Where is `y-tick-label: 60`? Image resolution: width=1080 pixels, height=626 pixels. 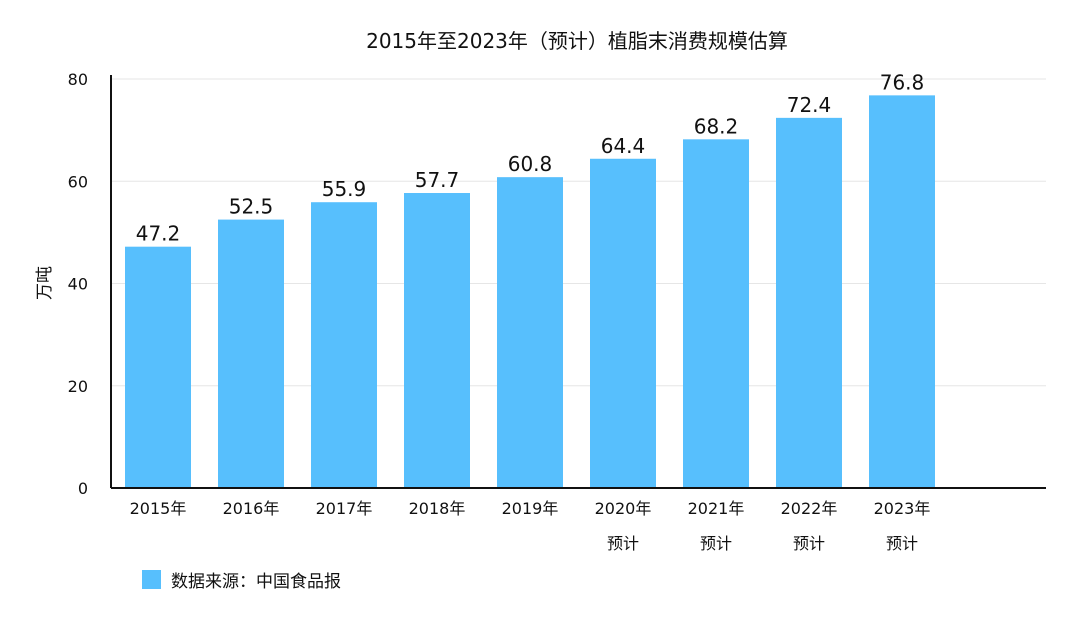
y-tick-label: 60 is located at coordinates (78, 181).